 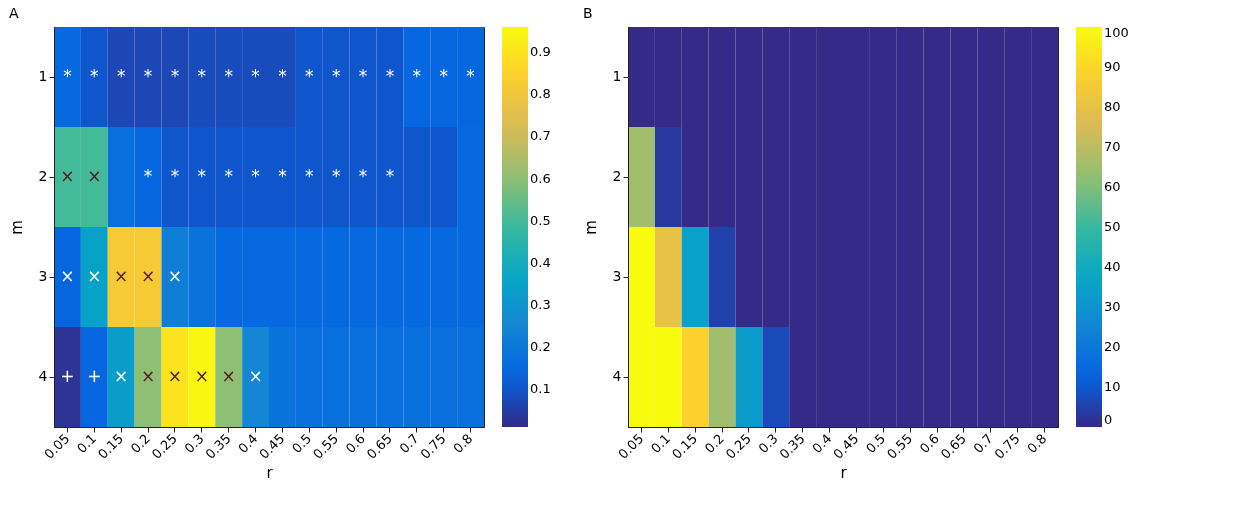 What do you see at coordinates (1112, 306) in the screenshot?
I see `color-bar-label: 30` at bounding box center [1112, 306].